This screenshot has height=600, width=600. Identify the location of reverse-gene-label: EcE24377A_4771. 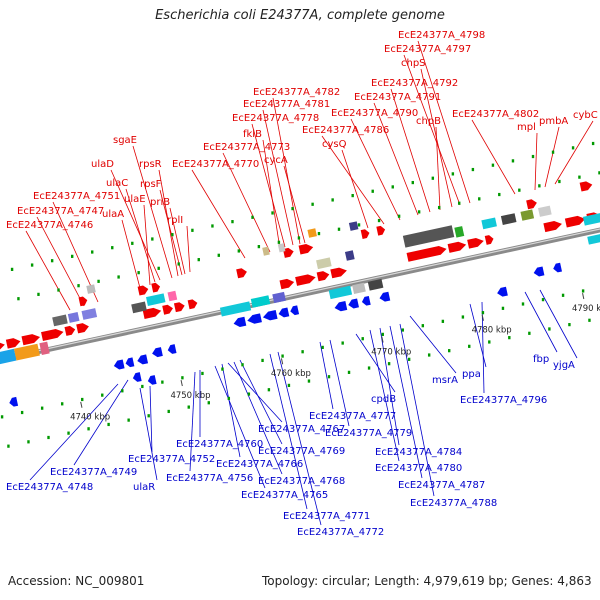
(326, 516).